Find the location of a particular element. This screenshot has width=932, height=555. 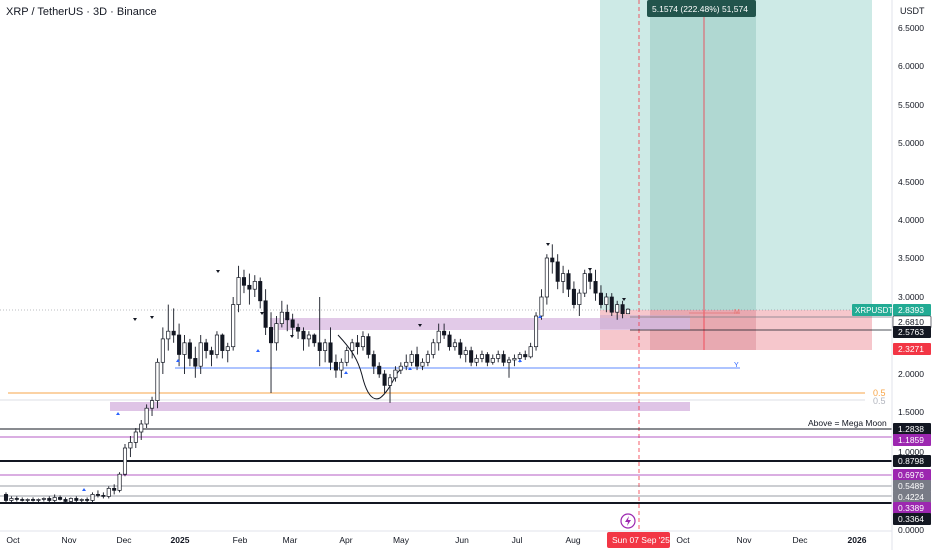

price-label-value: 1.1859 is located at coordinates (911, 440).